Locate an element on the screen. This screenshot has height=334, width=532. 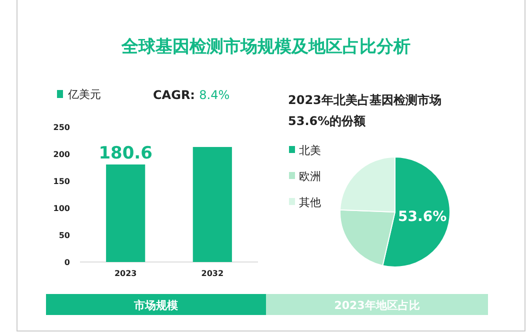
legend-label: 欧洲 is located at coordinates (310, 176).